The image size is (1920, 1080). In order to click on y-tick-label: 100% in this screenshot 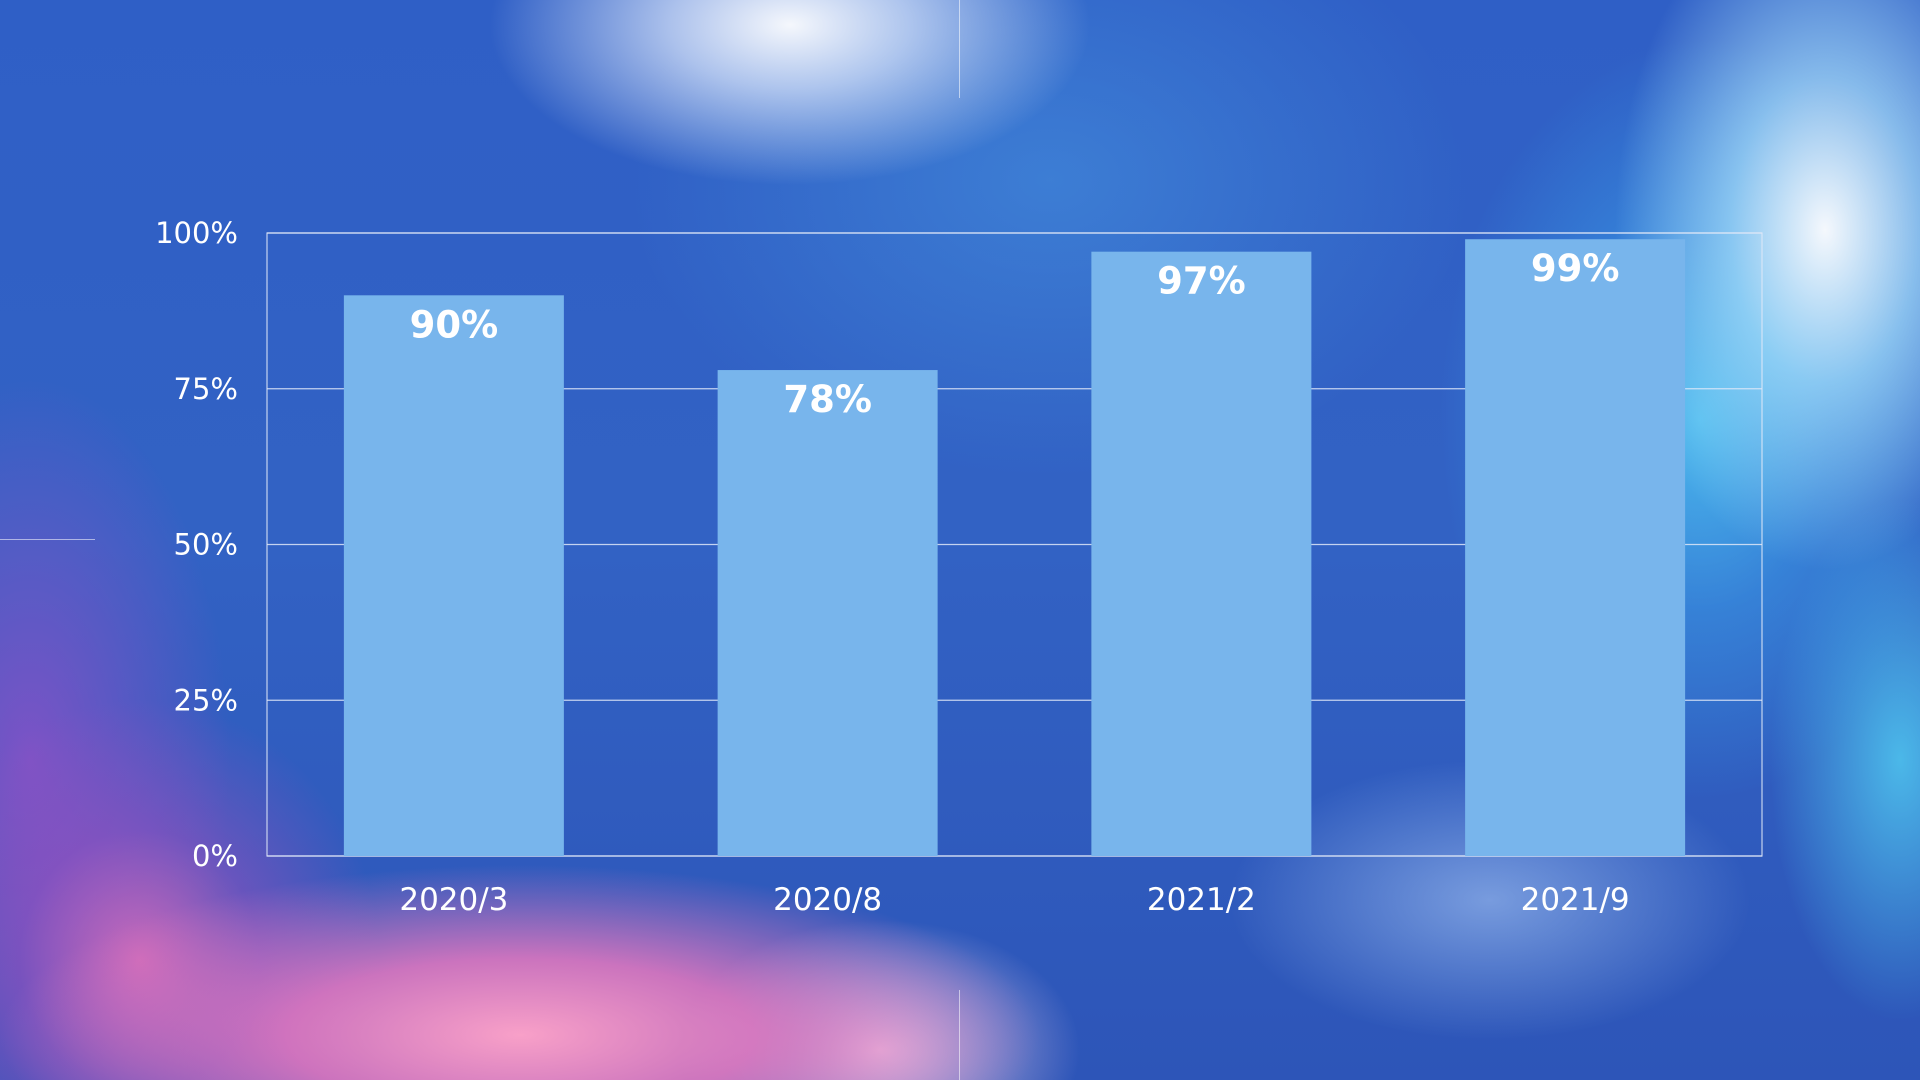, I will do `click(196, 233)`.